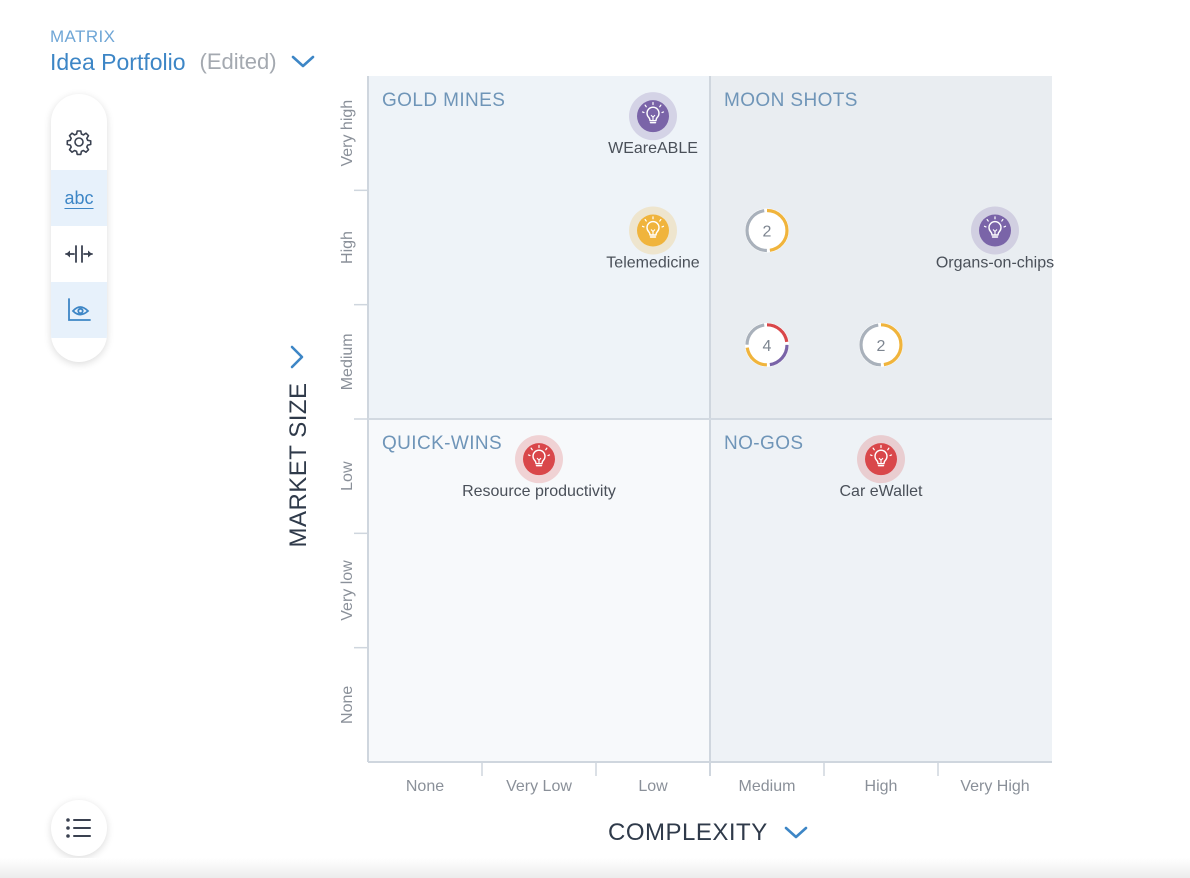 This screenshot has width=1190, height=878. I want to click on chart-eye-icon, so click(79, 309).